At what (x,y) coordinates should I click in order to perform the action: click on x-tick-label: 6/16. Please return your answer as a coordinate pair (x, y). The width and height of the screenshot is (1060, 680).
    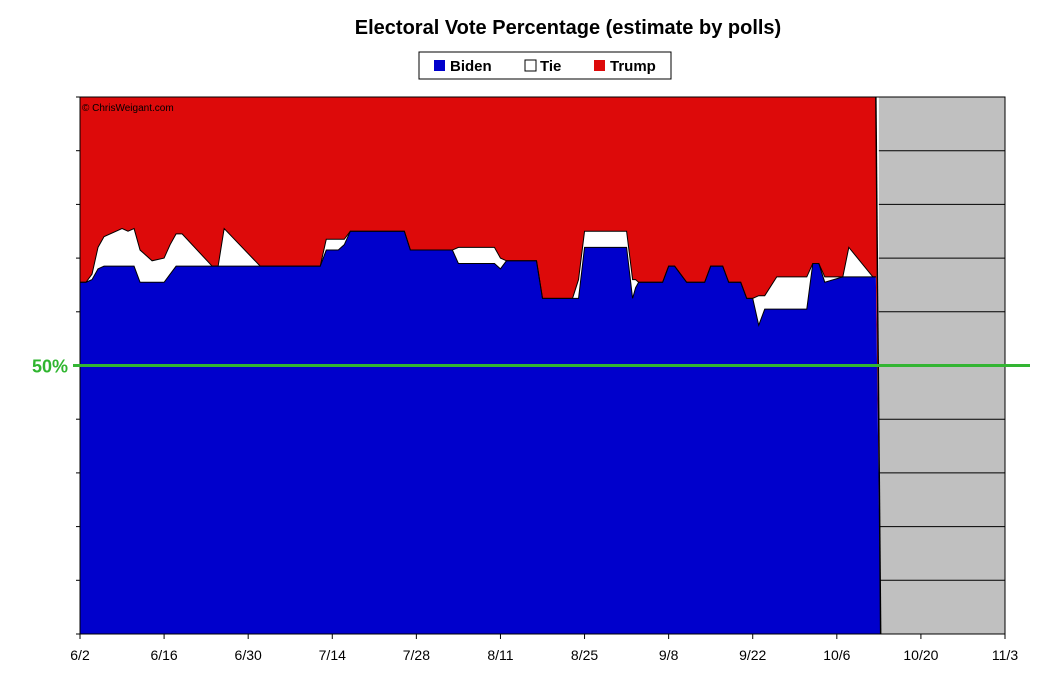
    Looking at the image, I should click on (163, 655).